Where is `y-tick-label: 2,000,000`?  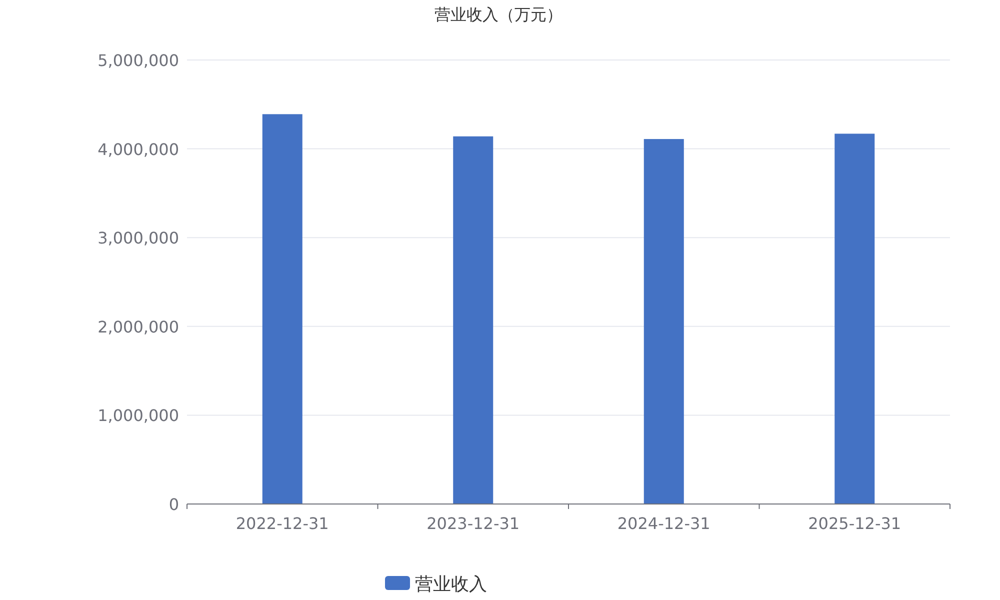
y-tick-label: 2,000,000 is located at coordinates (138, 326).